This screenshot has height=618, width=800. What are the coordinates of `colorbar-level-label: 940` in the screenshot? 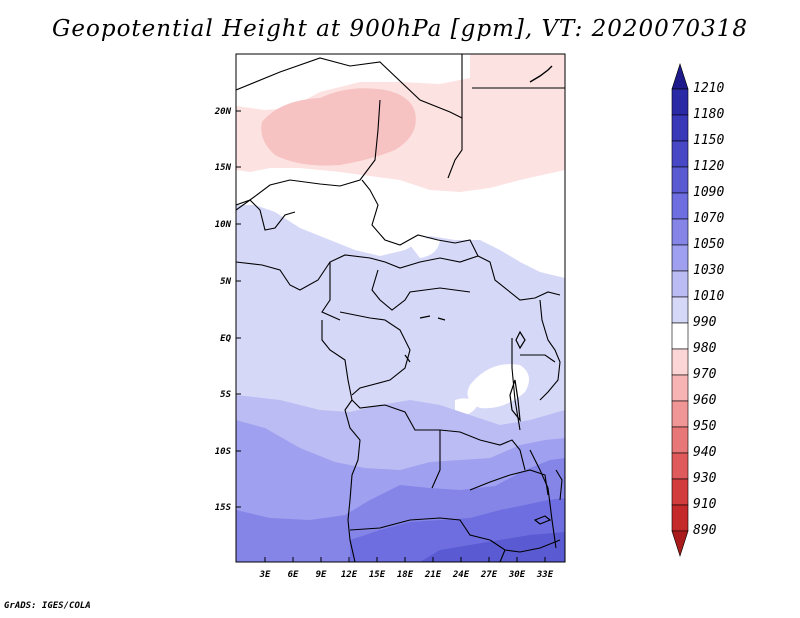 It's located at (705, 452).